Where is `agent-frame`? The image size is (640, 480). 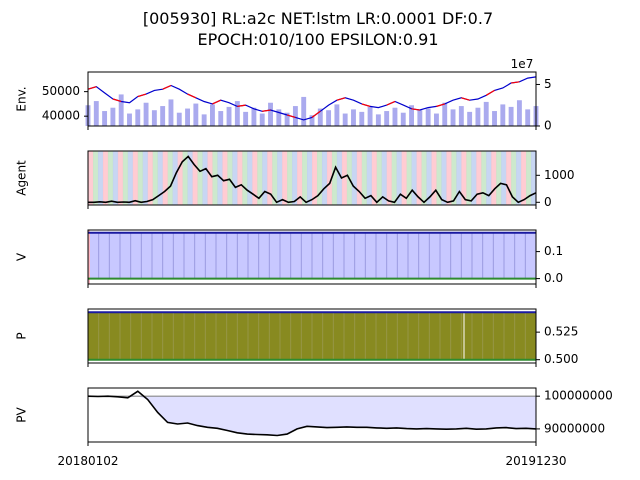
agent-frame is located at coordinates (312, 178).